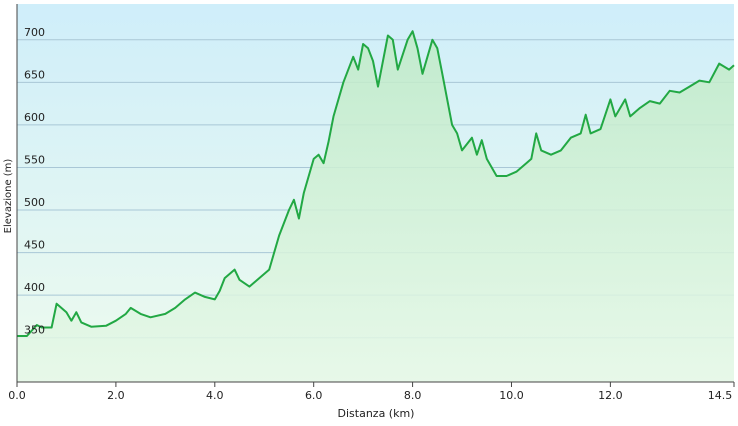 The width and height of the screenshot is (738, 426). I want to click on x-tick-label: 2.0, so click(116, 395).